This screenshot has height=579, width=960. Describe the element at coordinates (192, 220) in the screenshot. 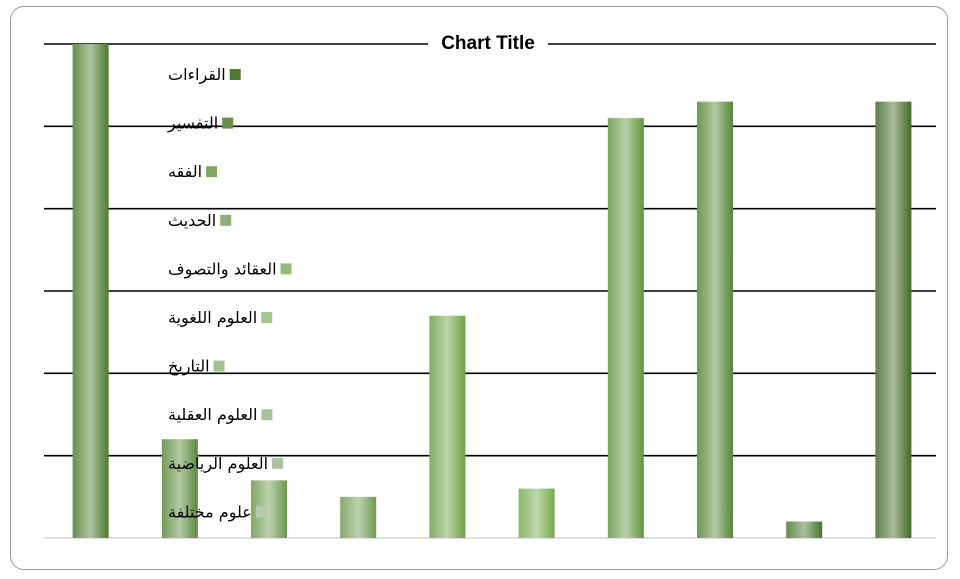

I see `legend-label: الحديث` at that location.